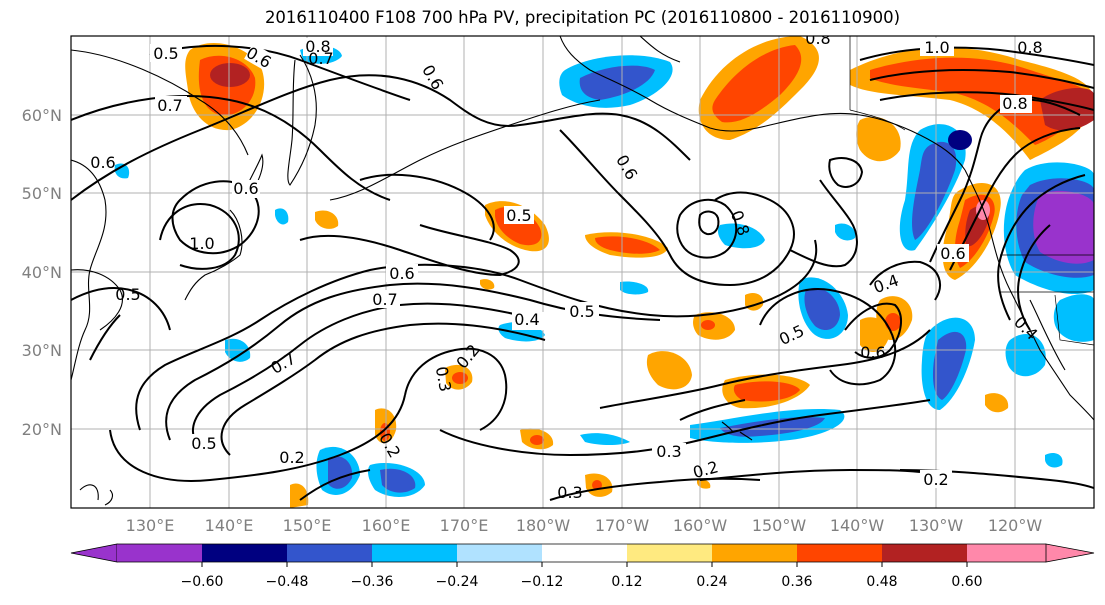  Describe the element at coordinates (622, 525) in the screenshot. I see `lon-label: 170°W` at that location.